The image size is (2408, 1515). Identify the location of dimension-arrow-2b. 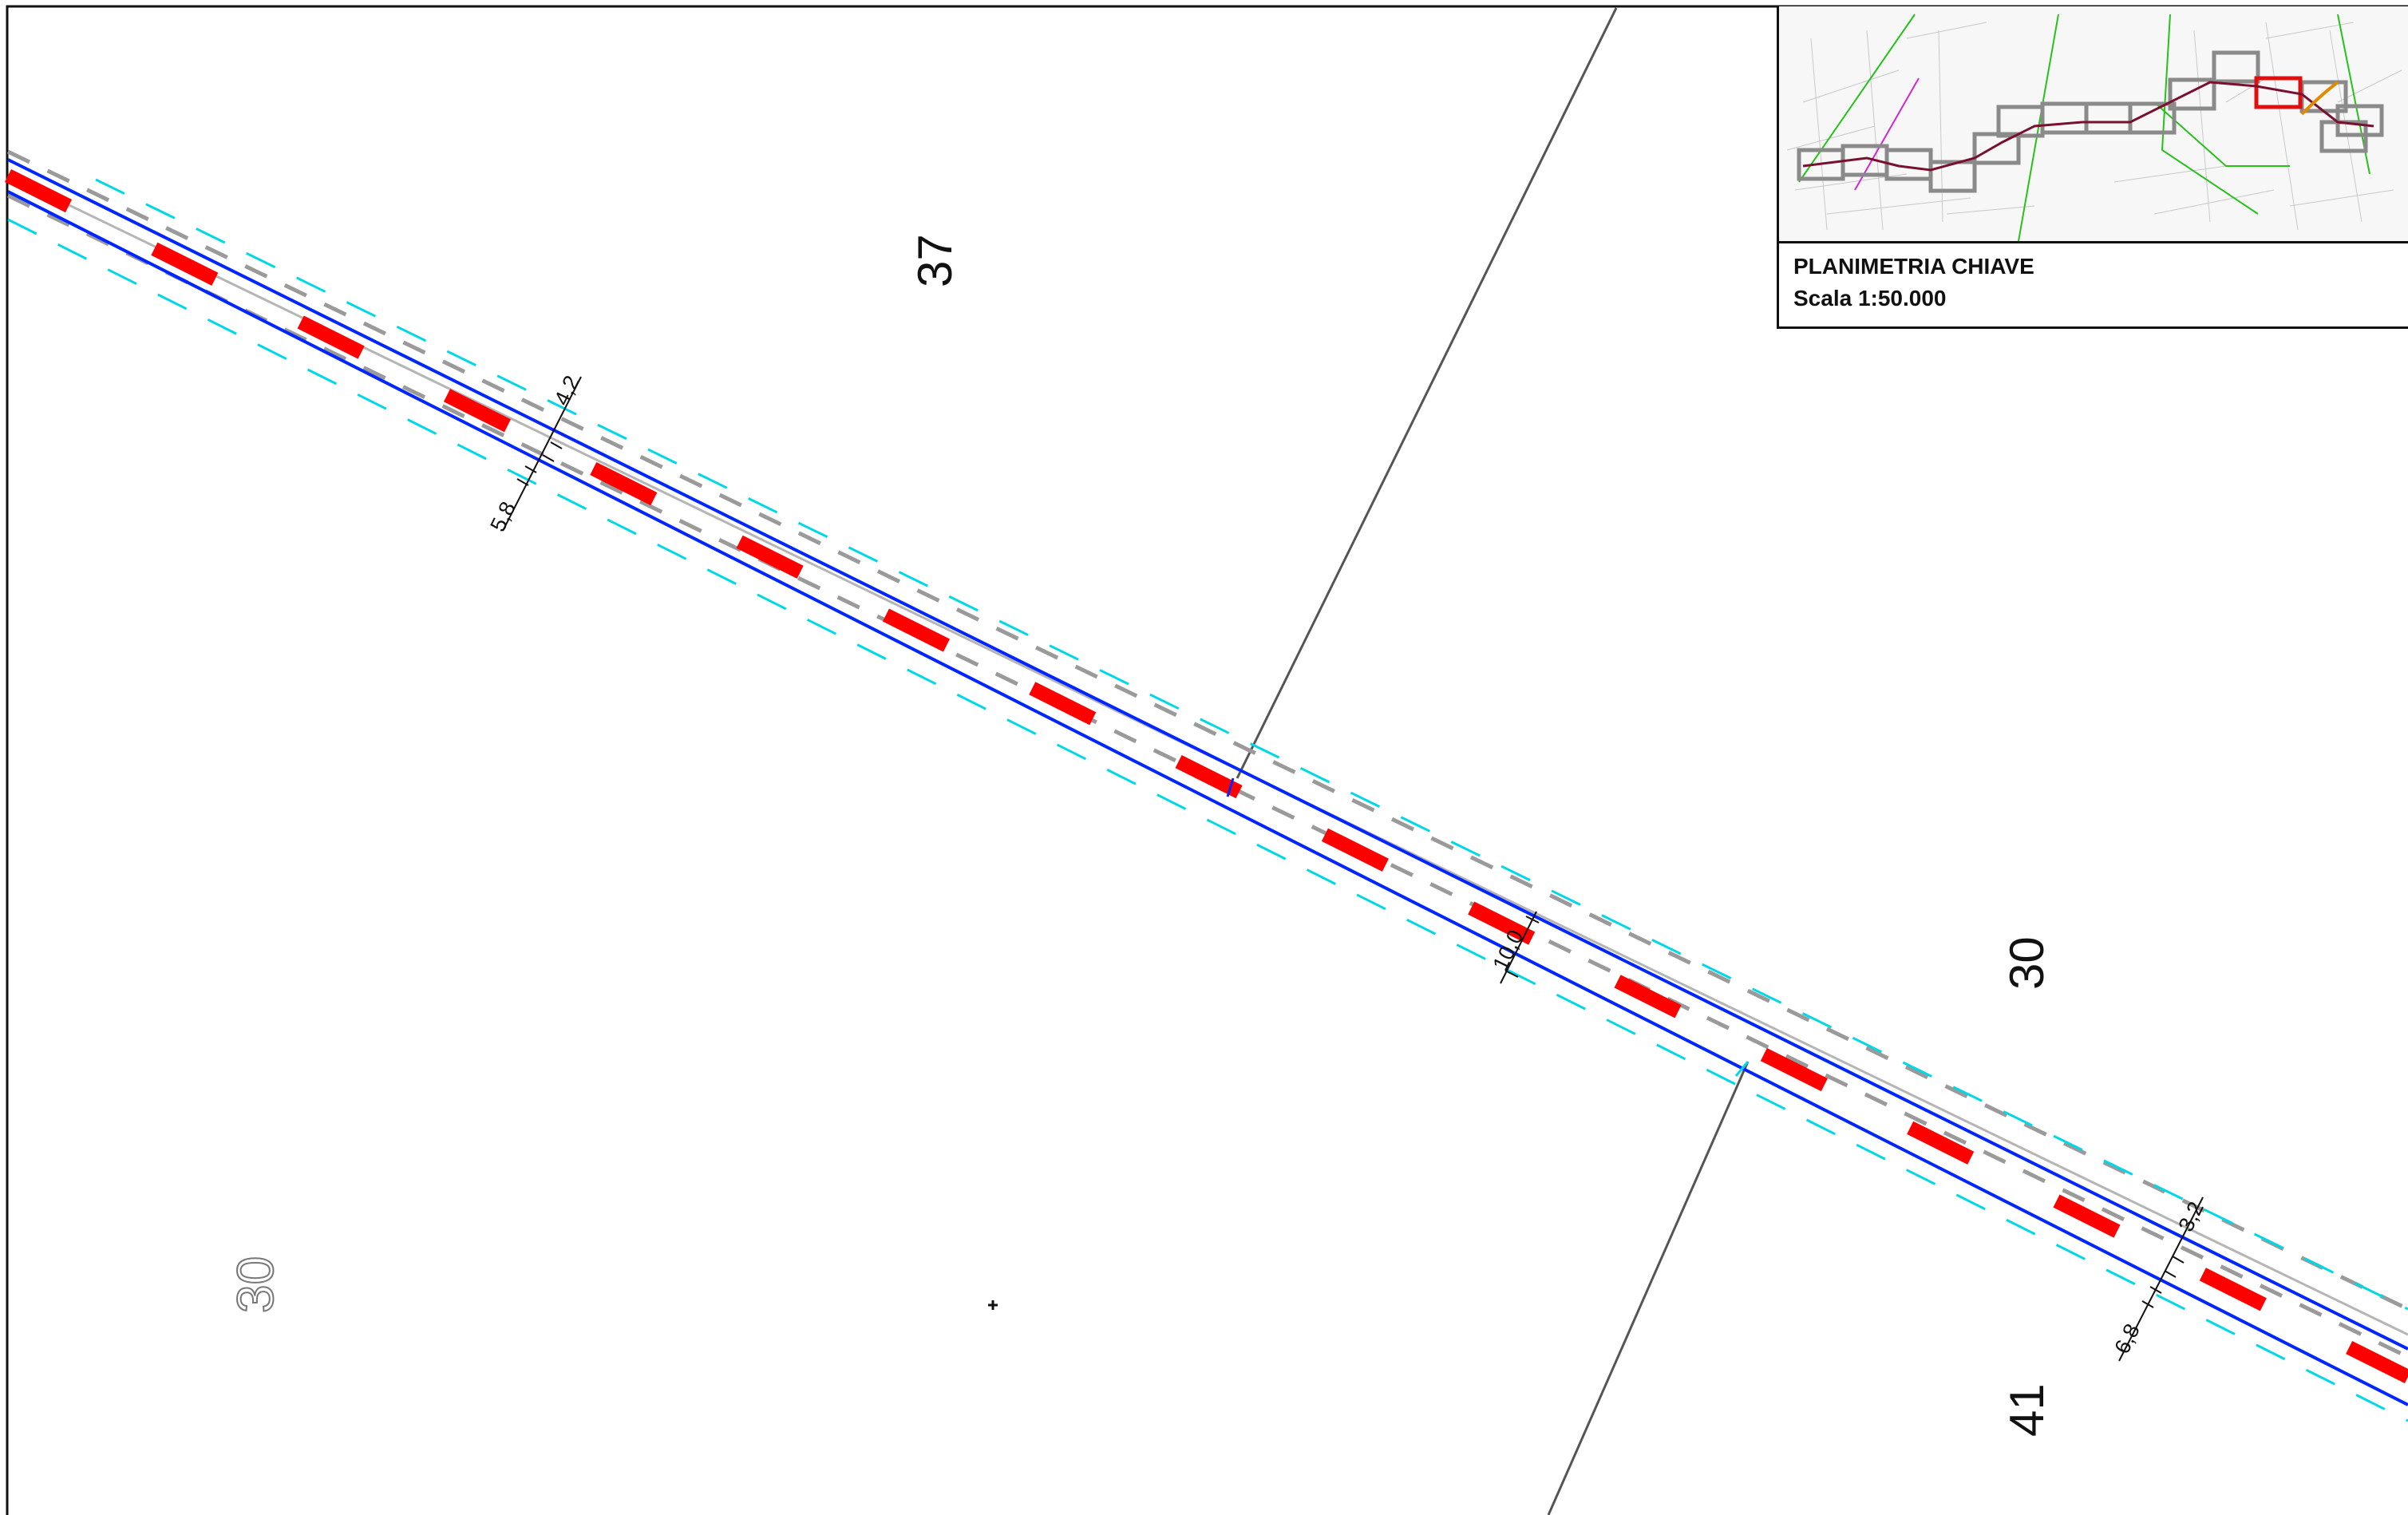
(1512, 974).